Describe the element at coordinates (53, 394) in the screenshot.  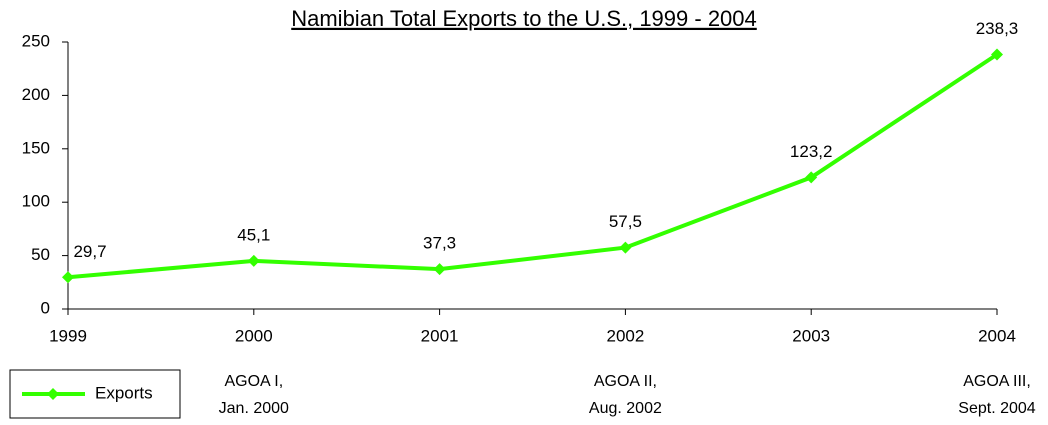
I see `legend-marker` at that location.